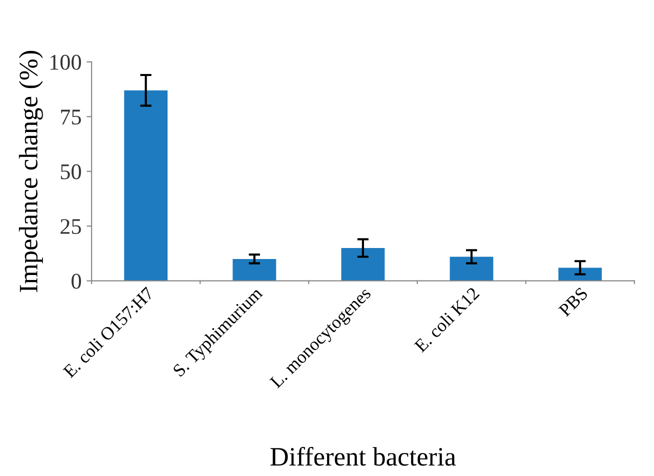 This screenshot has width=654, height=476. What do you see at coordinates (76, 281) in the screenshot?
I see `y-tick-label: 0` at bounding box center [76, 281].